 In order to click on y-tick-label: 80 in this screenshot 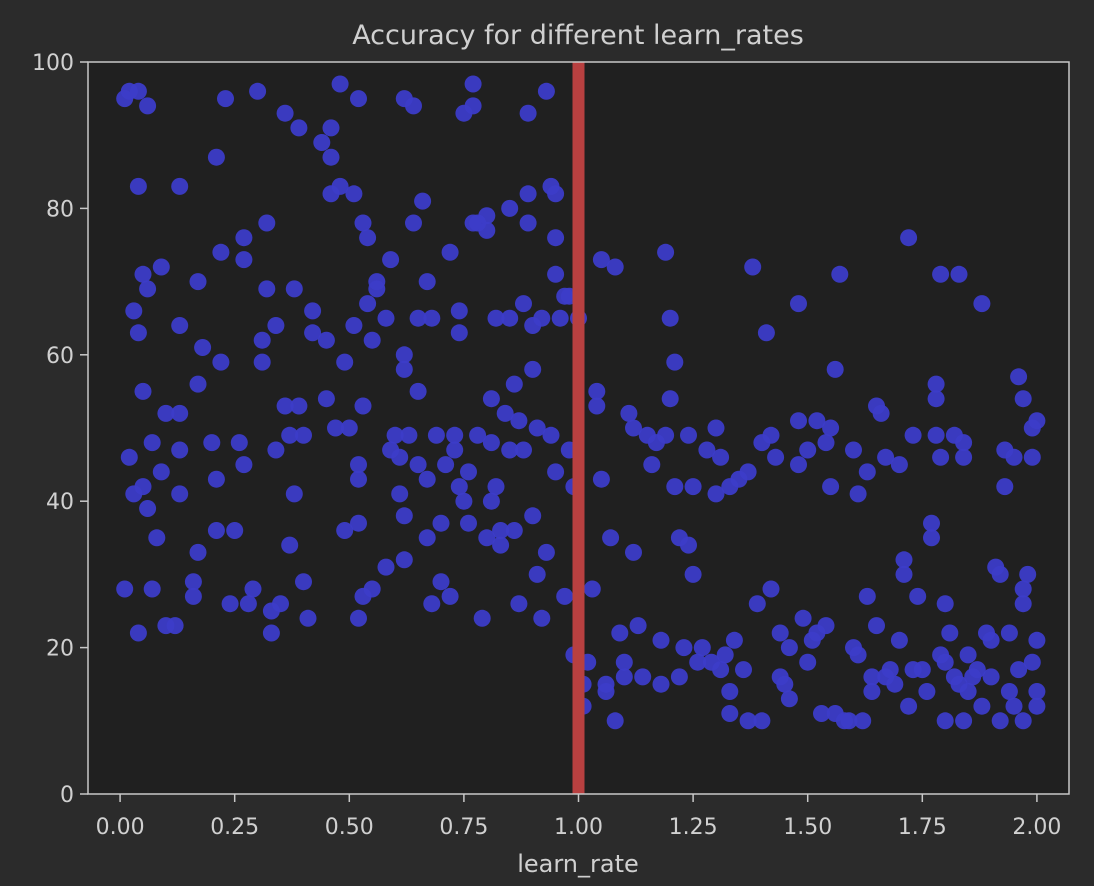, I will do `click(60, 209)`.